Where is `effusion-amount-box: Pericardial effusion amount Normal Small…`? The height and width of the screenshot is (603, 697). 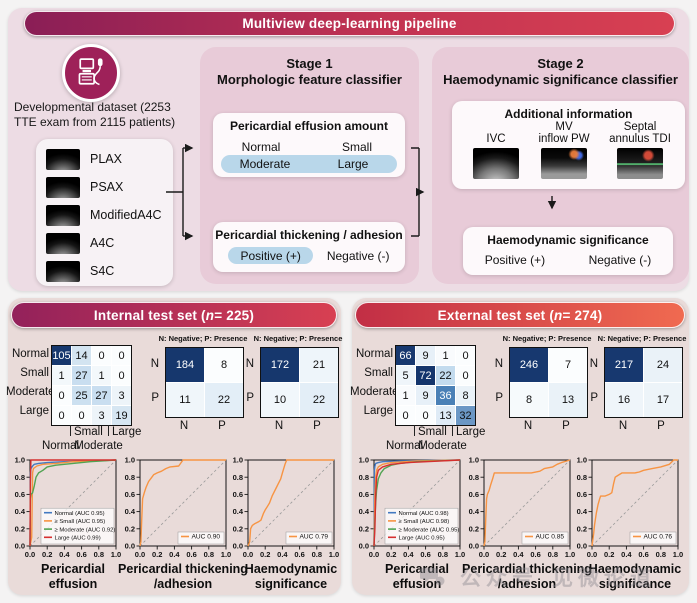
effusion-amount-box: Pericardial effusion amount Normal Small… is located at coordinates (309, 145).